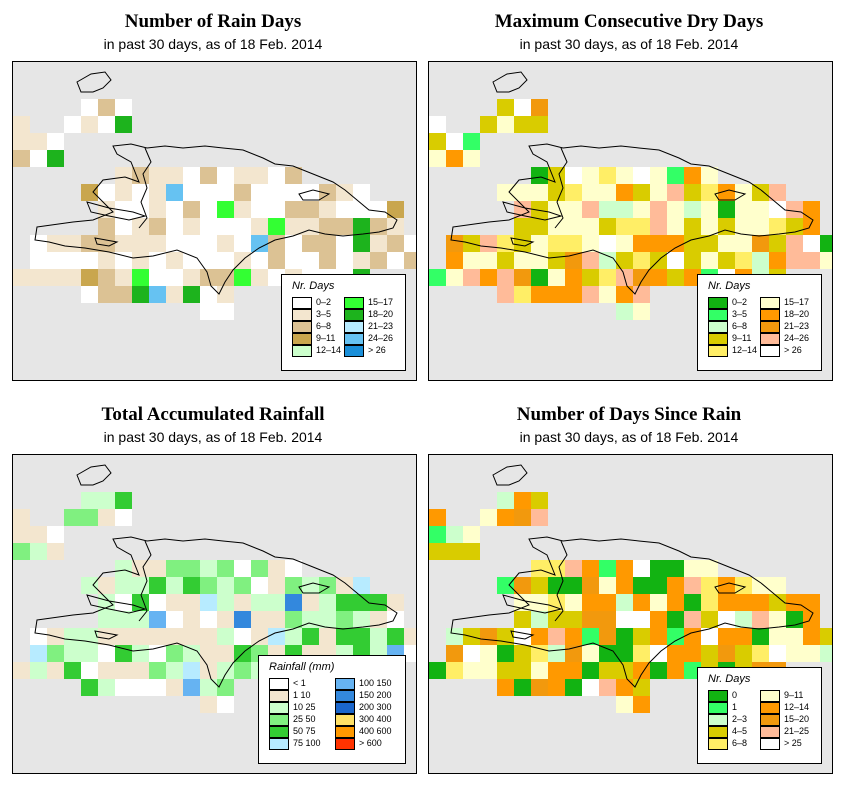  What do you see at coordinates (326, 338) in the screenshot?
I see `legend-label: 9–11` at bounding box center [326, 338].